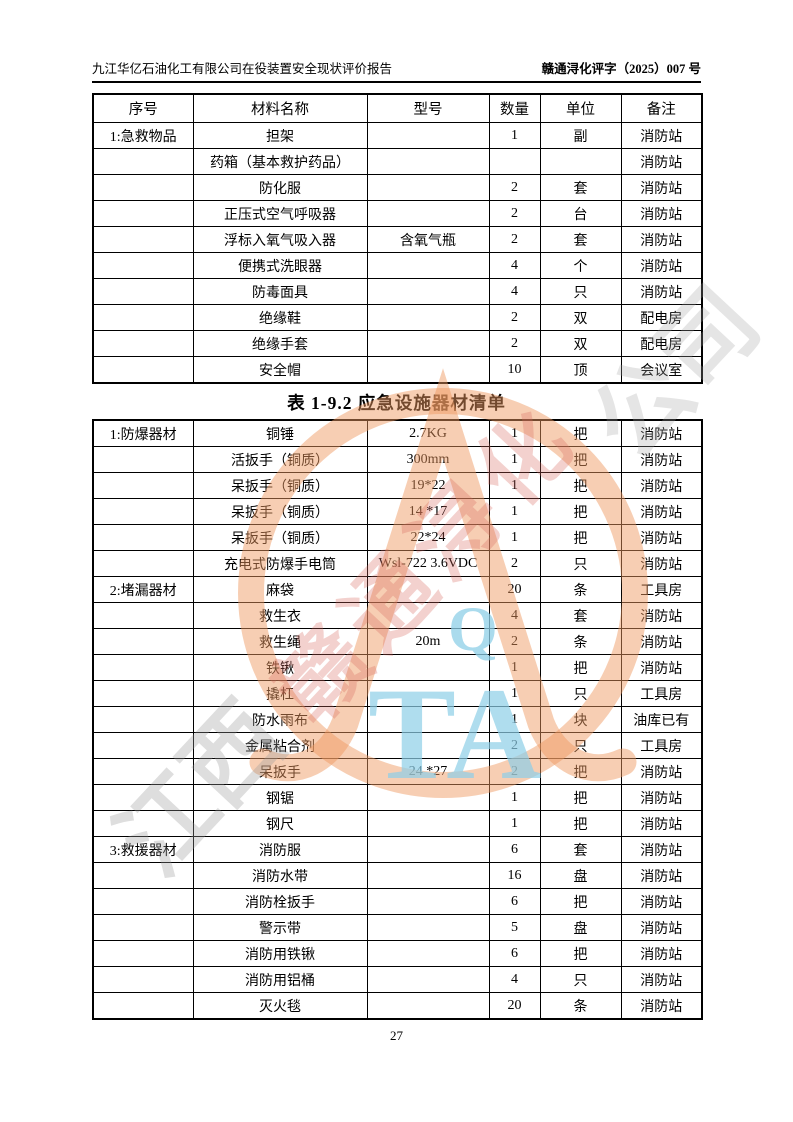  I want to click on table-cell: 呆扳手, so click(280, 771).